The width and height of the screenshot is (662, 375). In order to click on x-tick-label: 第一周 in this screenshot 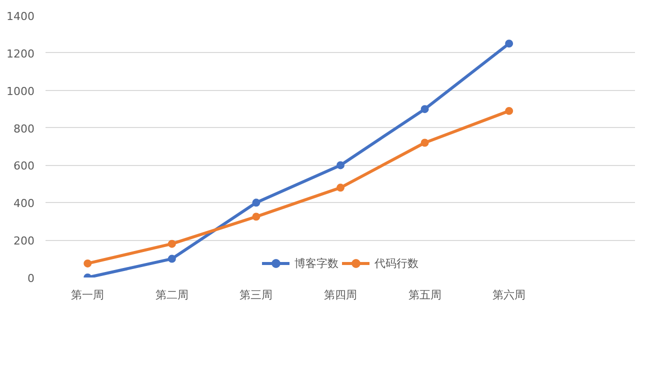, I will do `click(87, 295)`.